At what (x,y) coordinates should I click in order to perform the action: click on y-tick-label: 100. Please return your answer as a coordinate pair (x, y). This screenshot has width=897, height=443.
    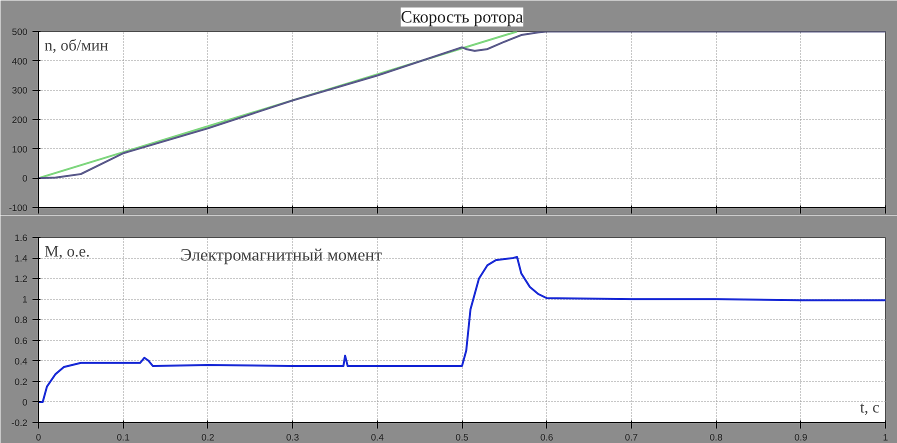
    Looking at the image, I should click on (20, 149).